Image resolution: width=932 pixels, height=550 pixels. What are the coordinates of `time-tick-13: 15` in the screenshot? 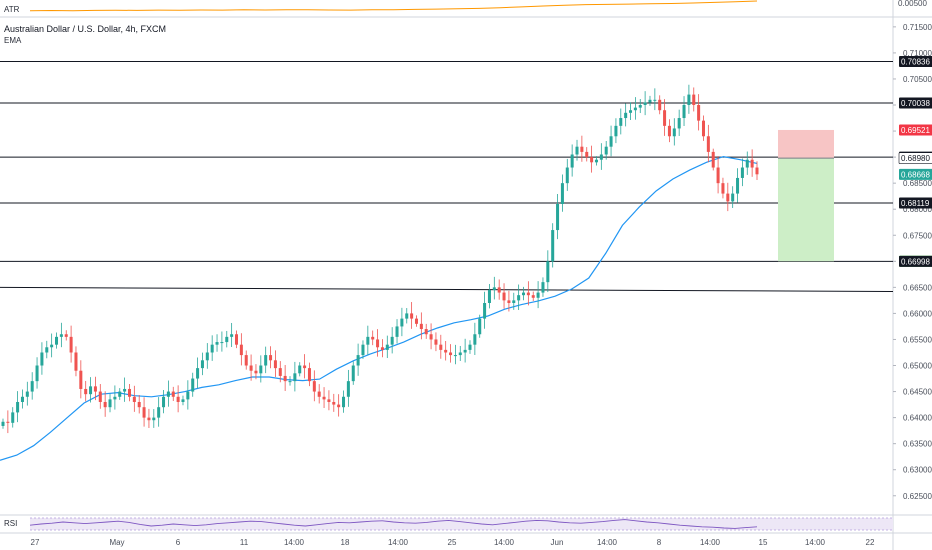 It's located at (763, 542).